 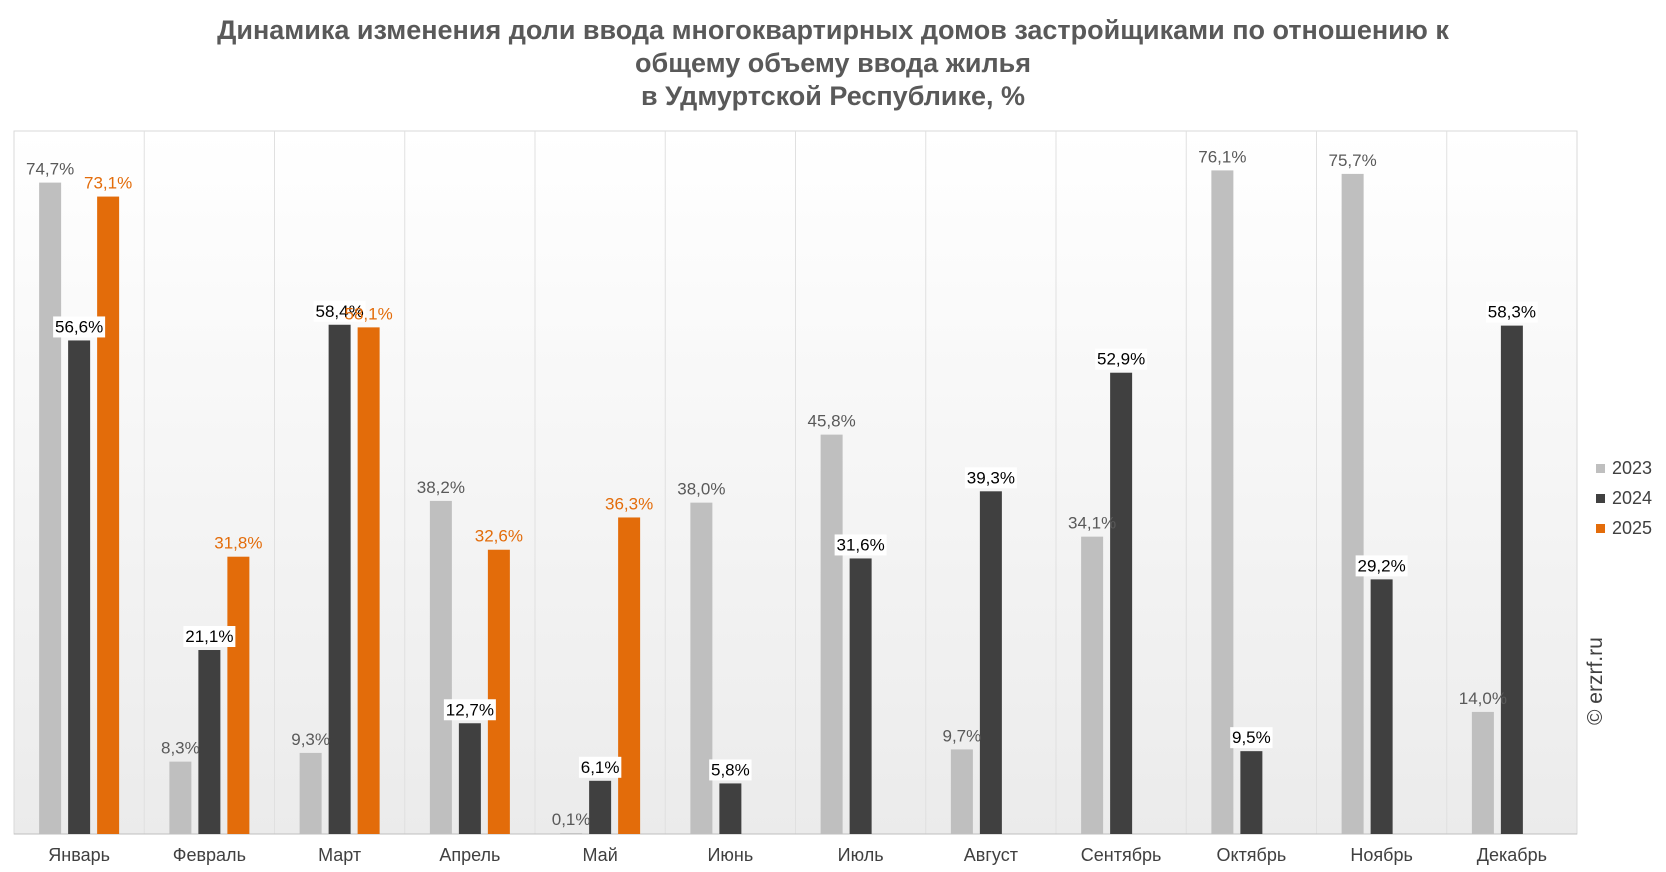 I want to click on data-label: 76,1%, so click(x=1222, y=156).